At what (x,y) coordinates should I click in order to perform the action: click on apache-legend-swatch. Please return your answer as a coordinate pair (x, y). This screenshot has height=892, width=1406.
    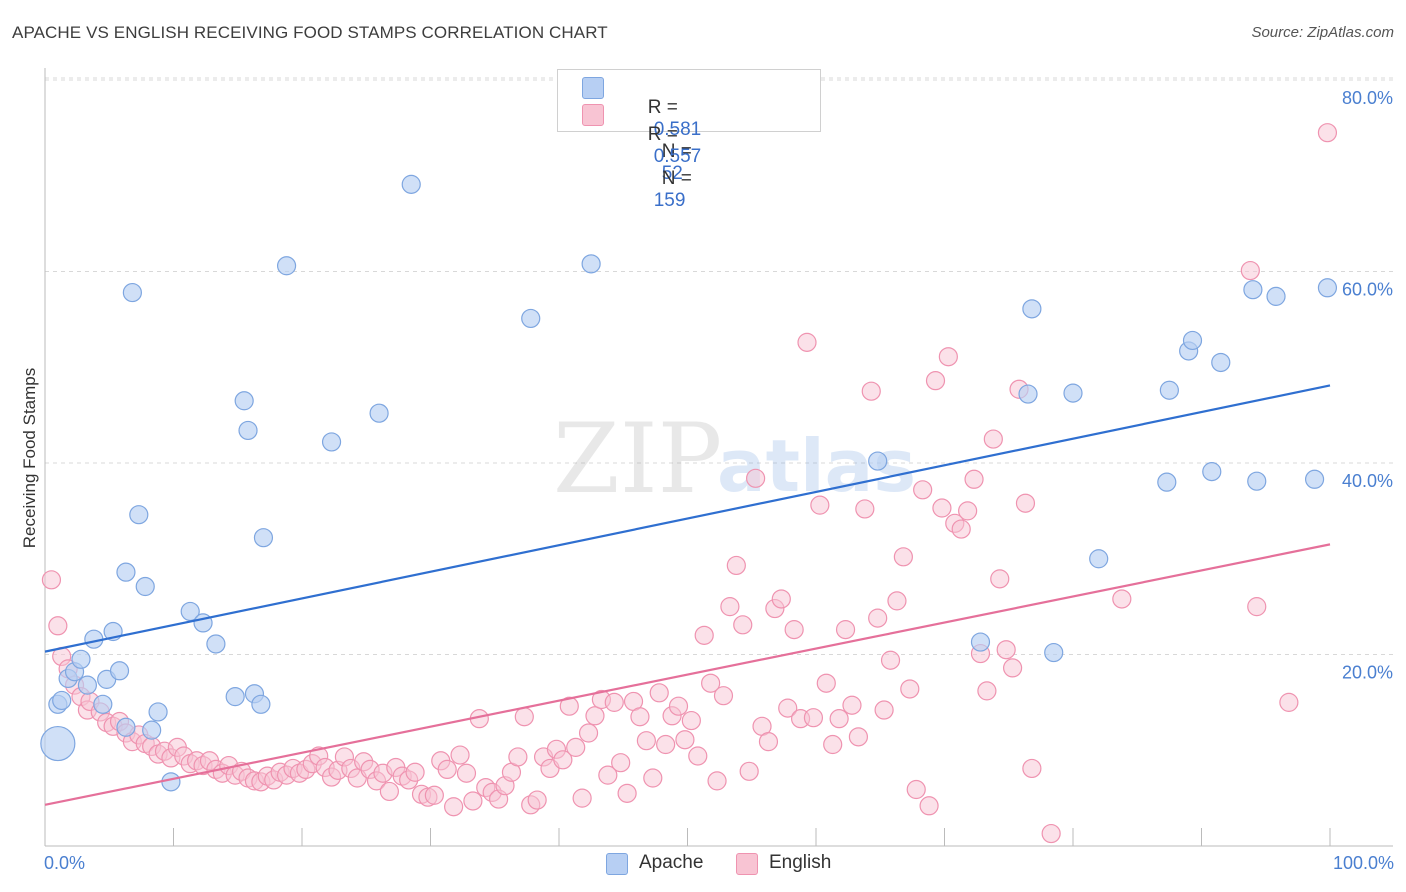
    Looking at the image, I should click on (617, 864).